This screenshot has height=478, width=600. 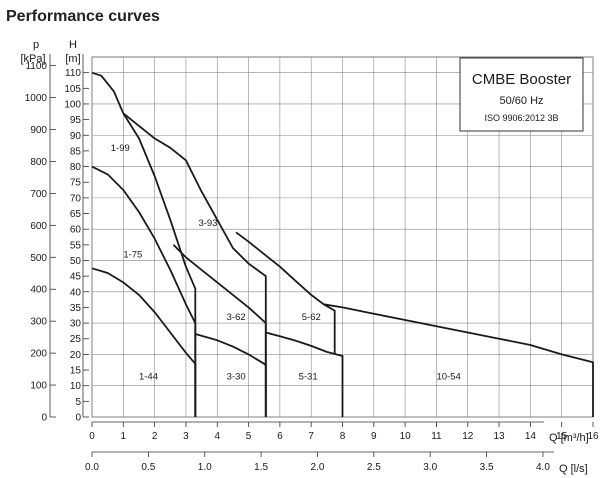 I want to click on curve-label-3-30: 3-30, so click(x=236, y=376).